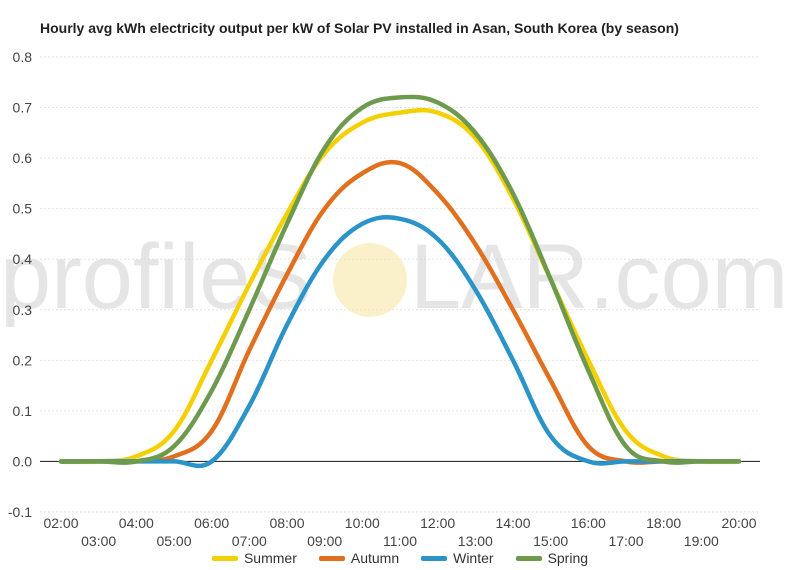  What do you see at coordinates (324, 541) in the screenshot?
I see `x-tick-label: 09:00` at bounding box center [324, 541].